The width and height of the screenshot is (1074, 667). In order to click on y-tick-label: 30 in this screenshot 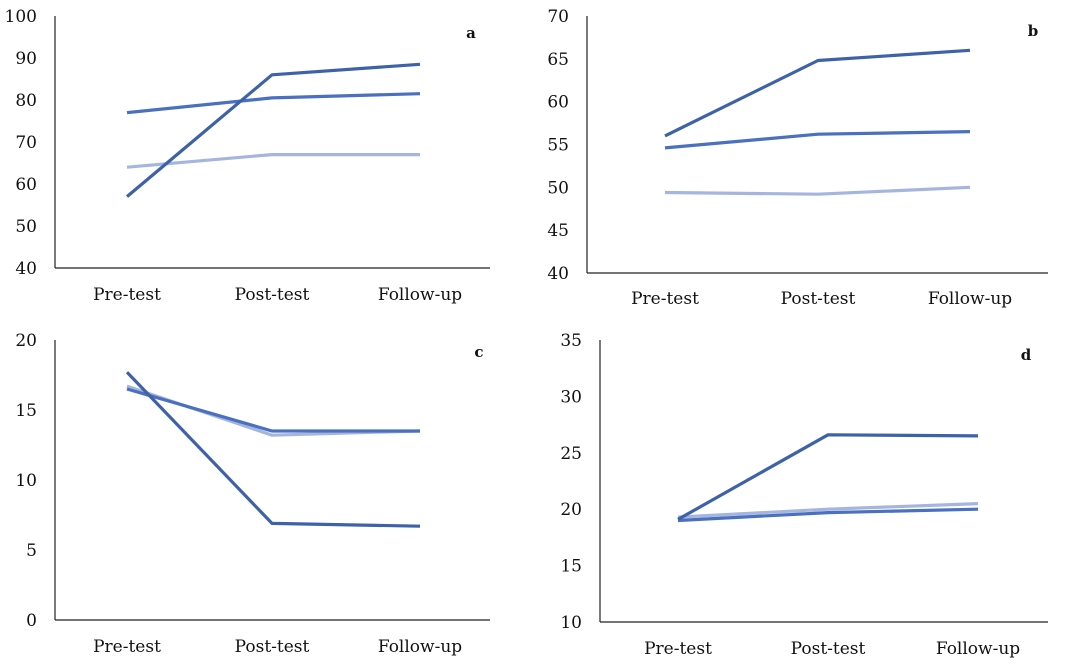, I will do `click(571, 397)`.